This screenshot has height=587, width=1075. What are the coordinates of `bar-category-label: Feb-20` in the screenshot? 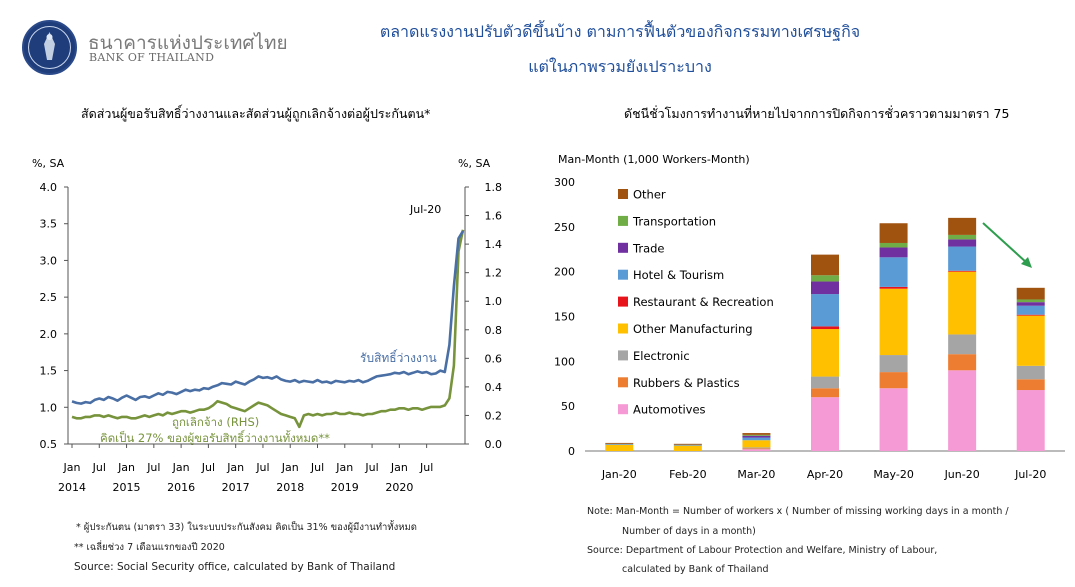 It's located at (687, 474).